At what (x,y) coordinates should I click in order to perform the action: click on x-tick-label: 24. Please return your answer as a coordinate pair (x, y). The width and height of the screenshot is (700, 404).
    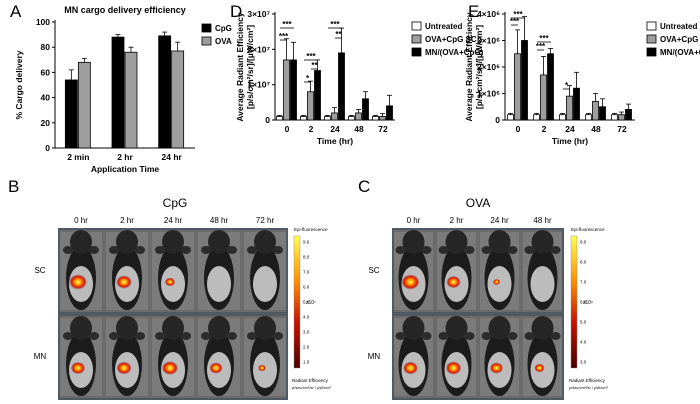
    Looking at the image, I should click on (335, 129).